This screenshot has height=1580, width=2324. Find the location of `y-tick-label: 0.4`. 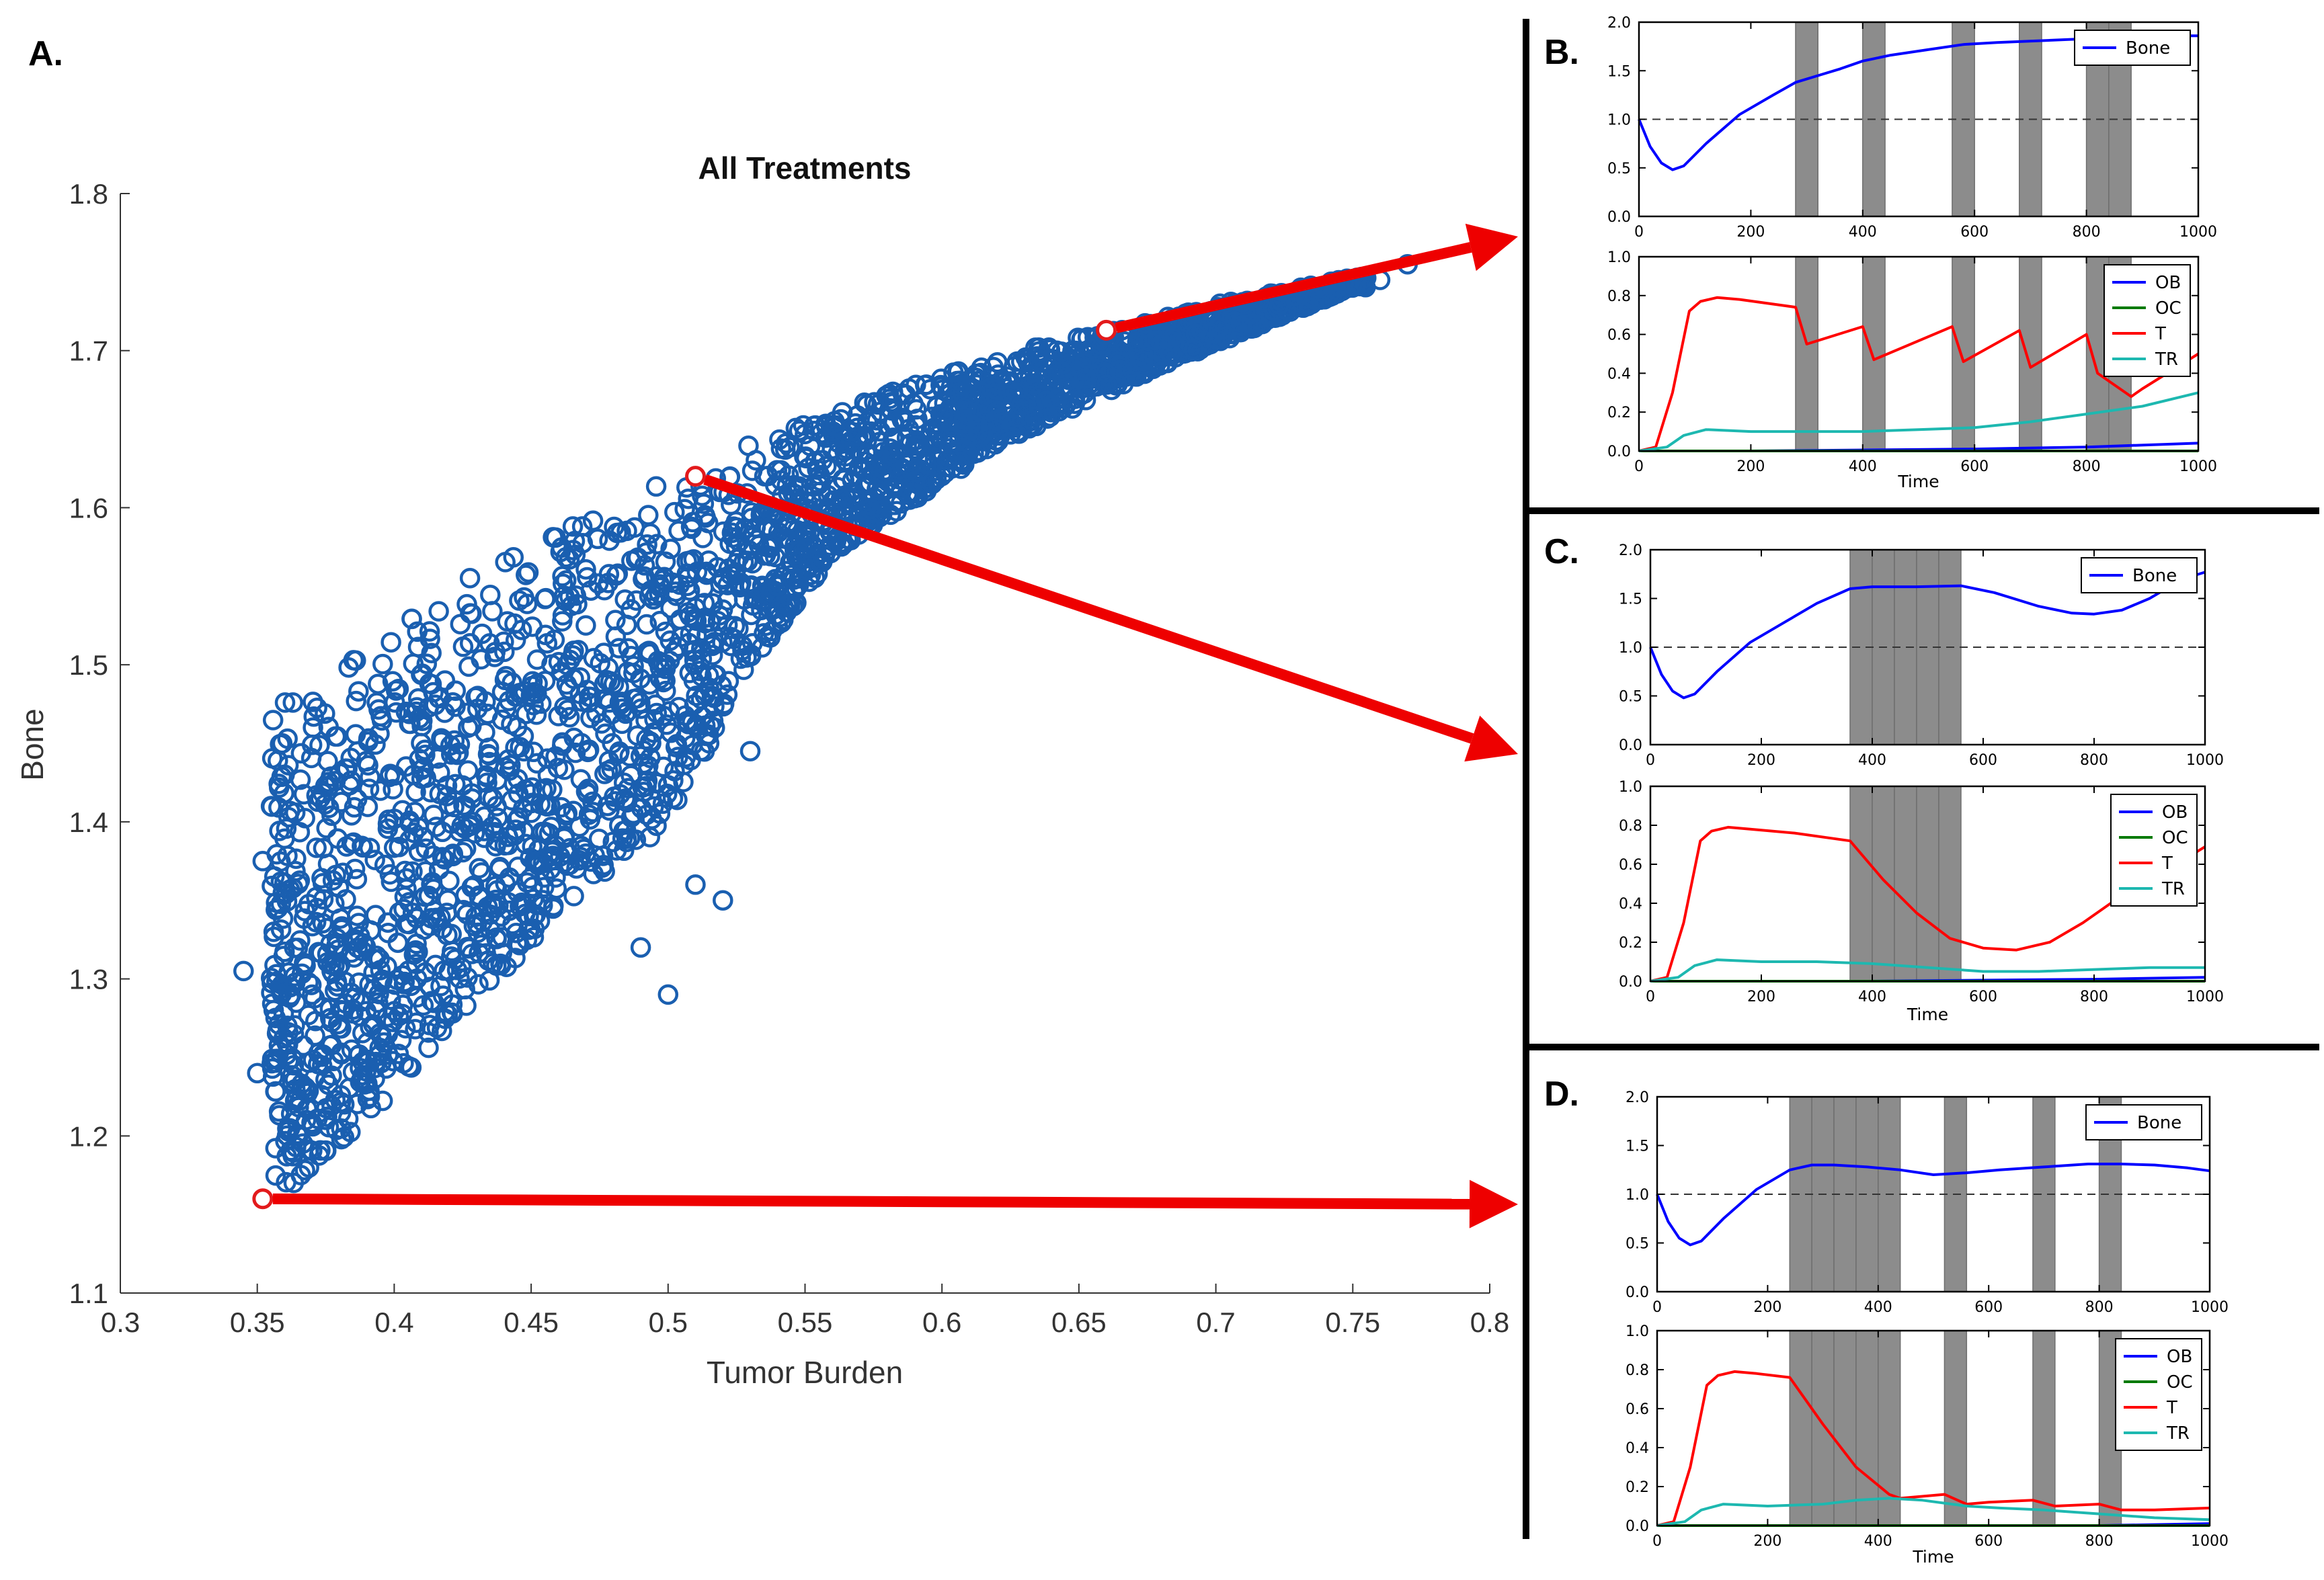

y-tick-label: 0.4 is located at coordinates (1630, 904).